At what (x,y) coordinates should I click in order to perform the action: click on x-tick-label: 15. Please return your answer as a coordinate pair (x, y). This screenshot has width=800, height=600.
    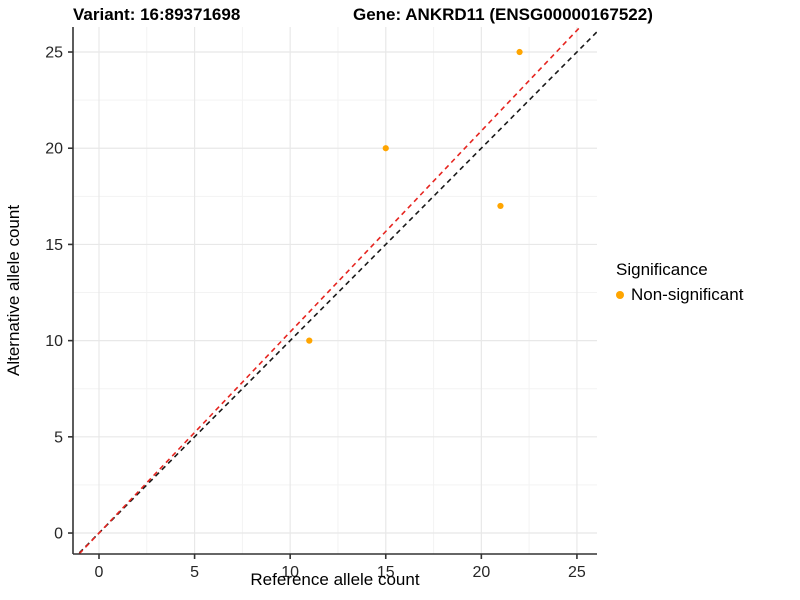
    Looking at the image, I should click on (386, 572).